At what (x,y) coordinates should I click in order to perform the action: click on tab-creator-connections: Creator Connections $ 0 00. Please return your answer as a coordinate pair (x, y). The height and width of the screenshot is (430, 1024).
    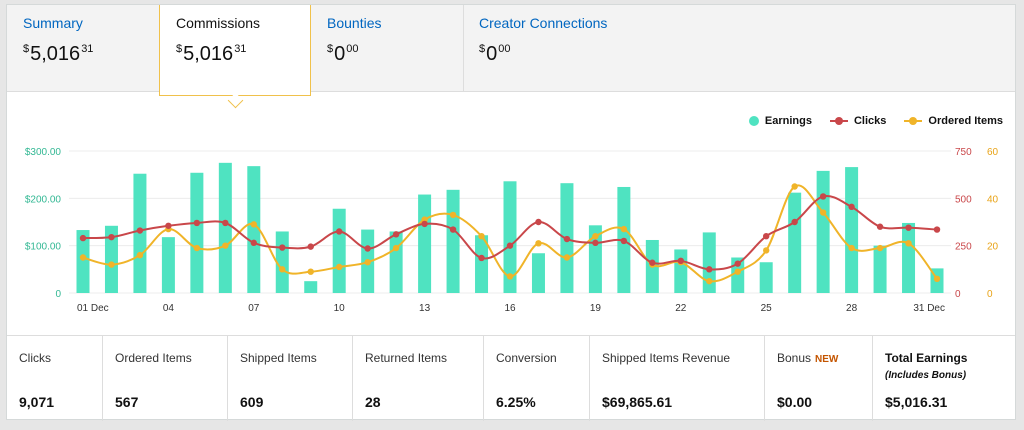
    Looking at the image, I should click on (588, 48).